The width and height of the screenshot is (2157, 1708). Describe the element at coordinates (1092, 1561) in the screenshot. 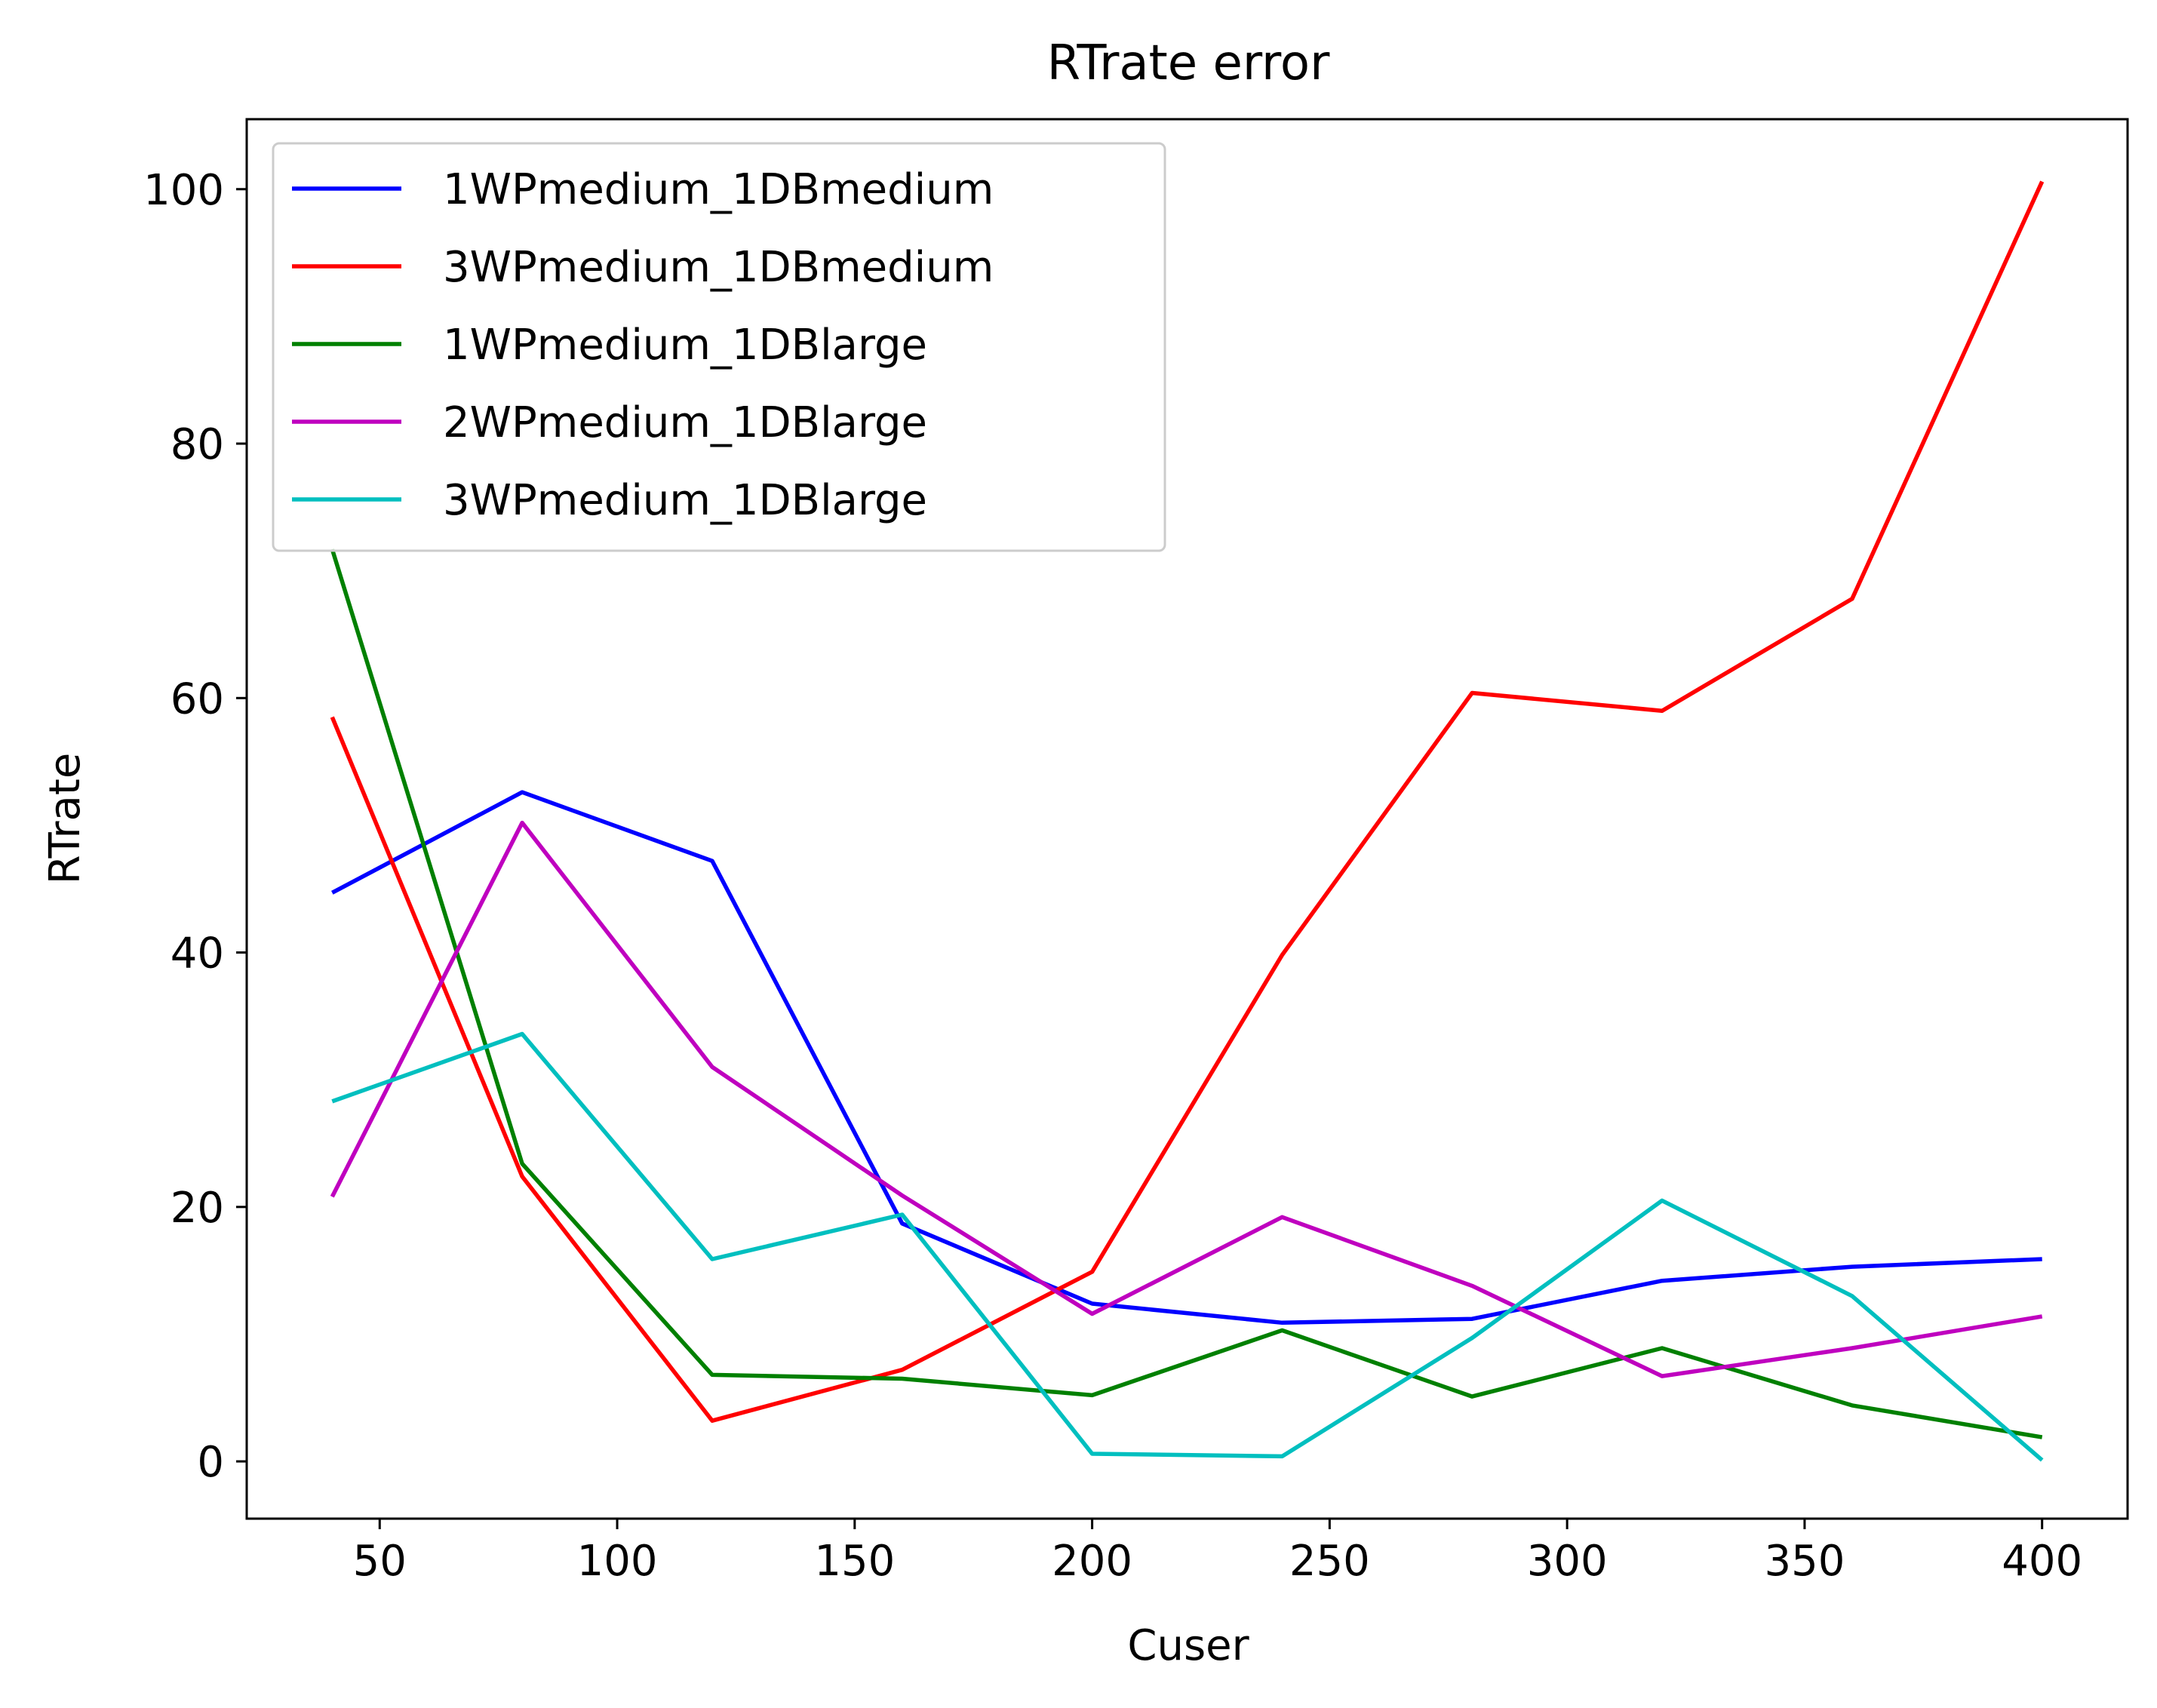

I see `x-tick-label: 200` at that location.